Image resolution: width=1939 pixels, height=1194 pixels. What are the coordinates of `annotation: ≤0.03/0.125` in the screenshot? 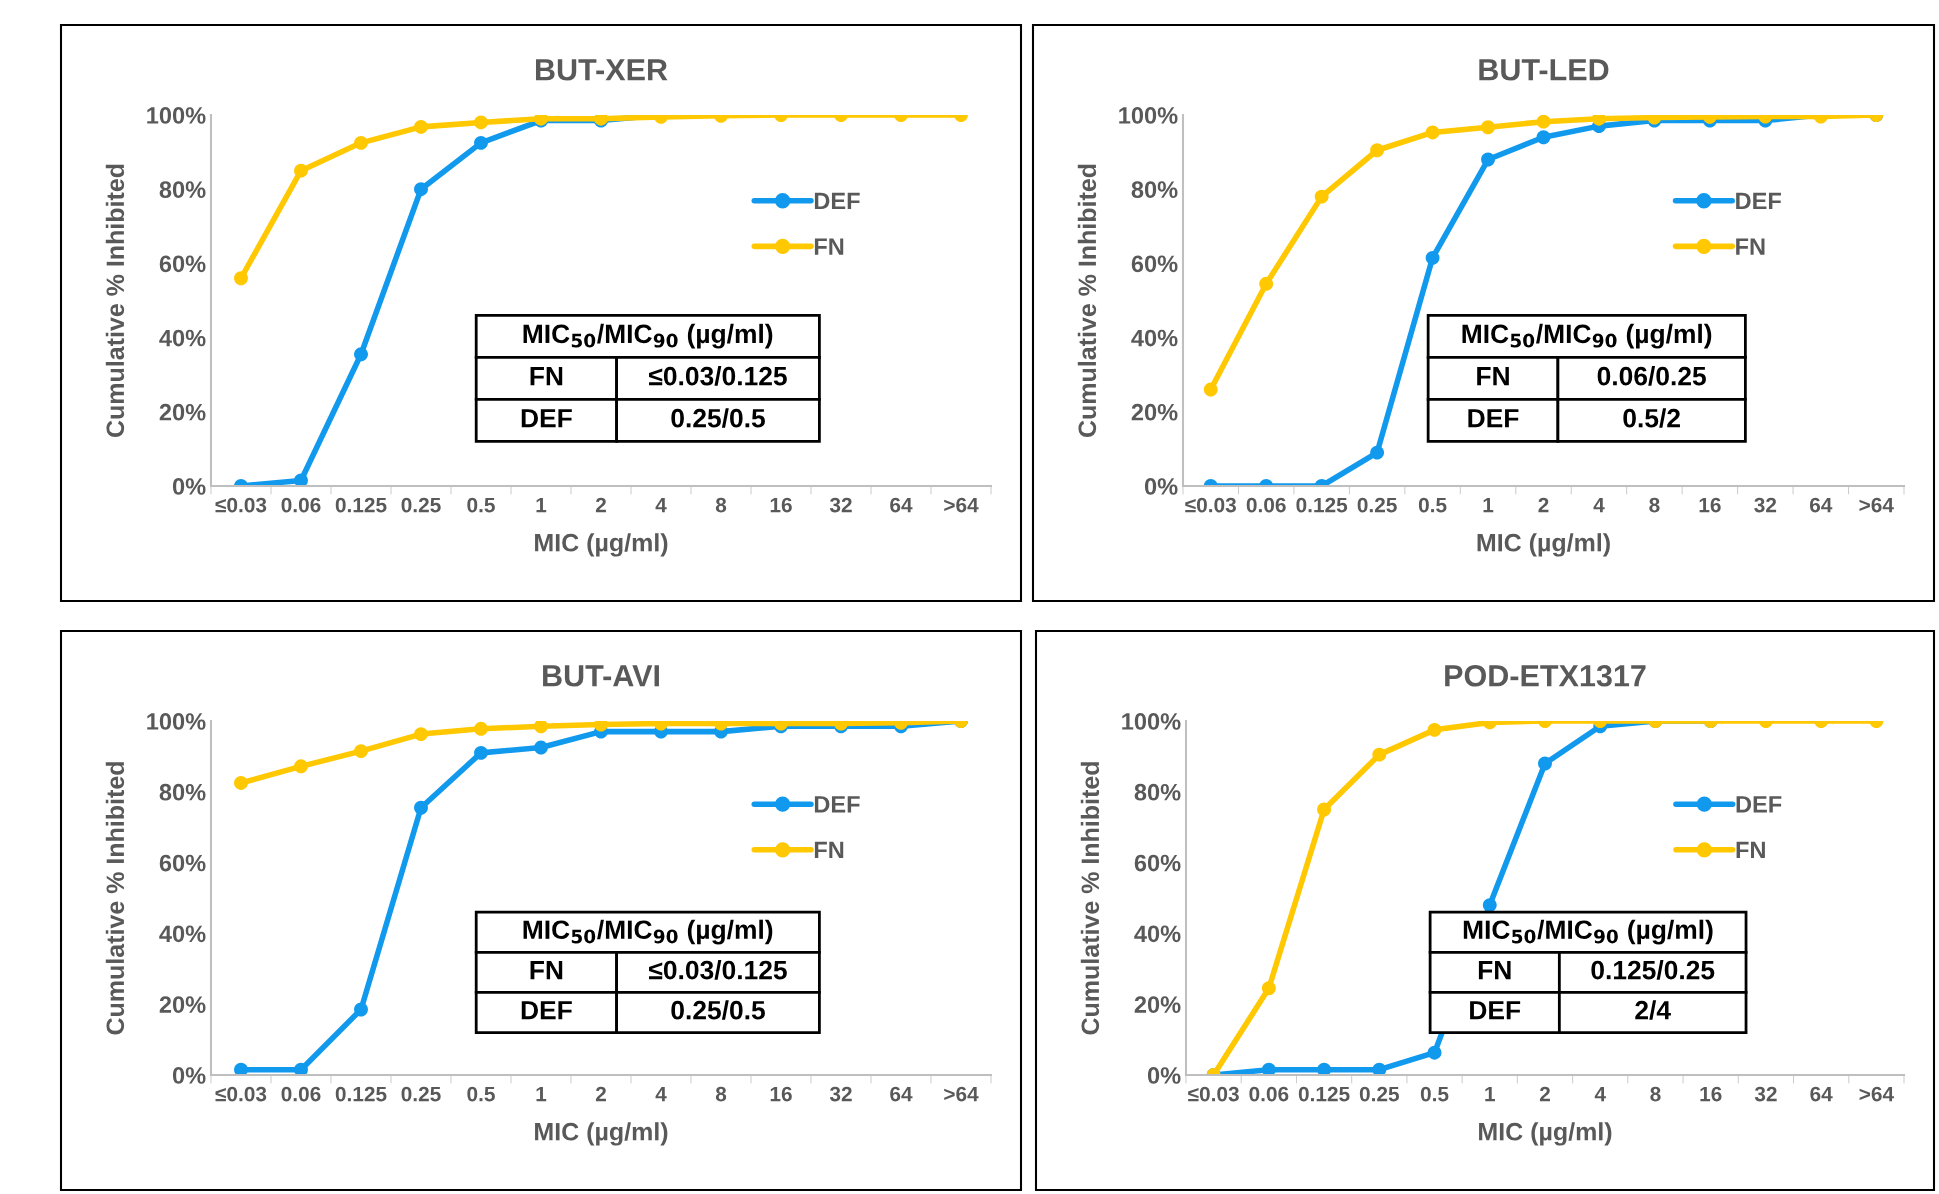 It's located at (718, 376).